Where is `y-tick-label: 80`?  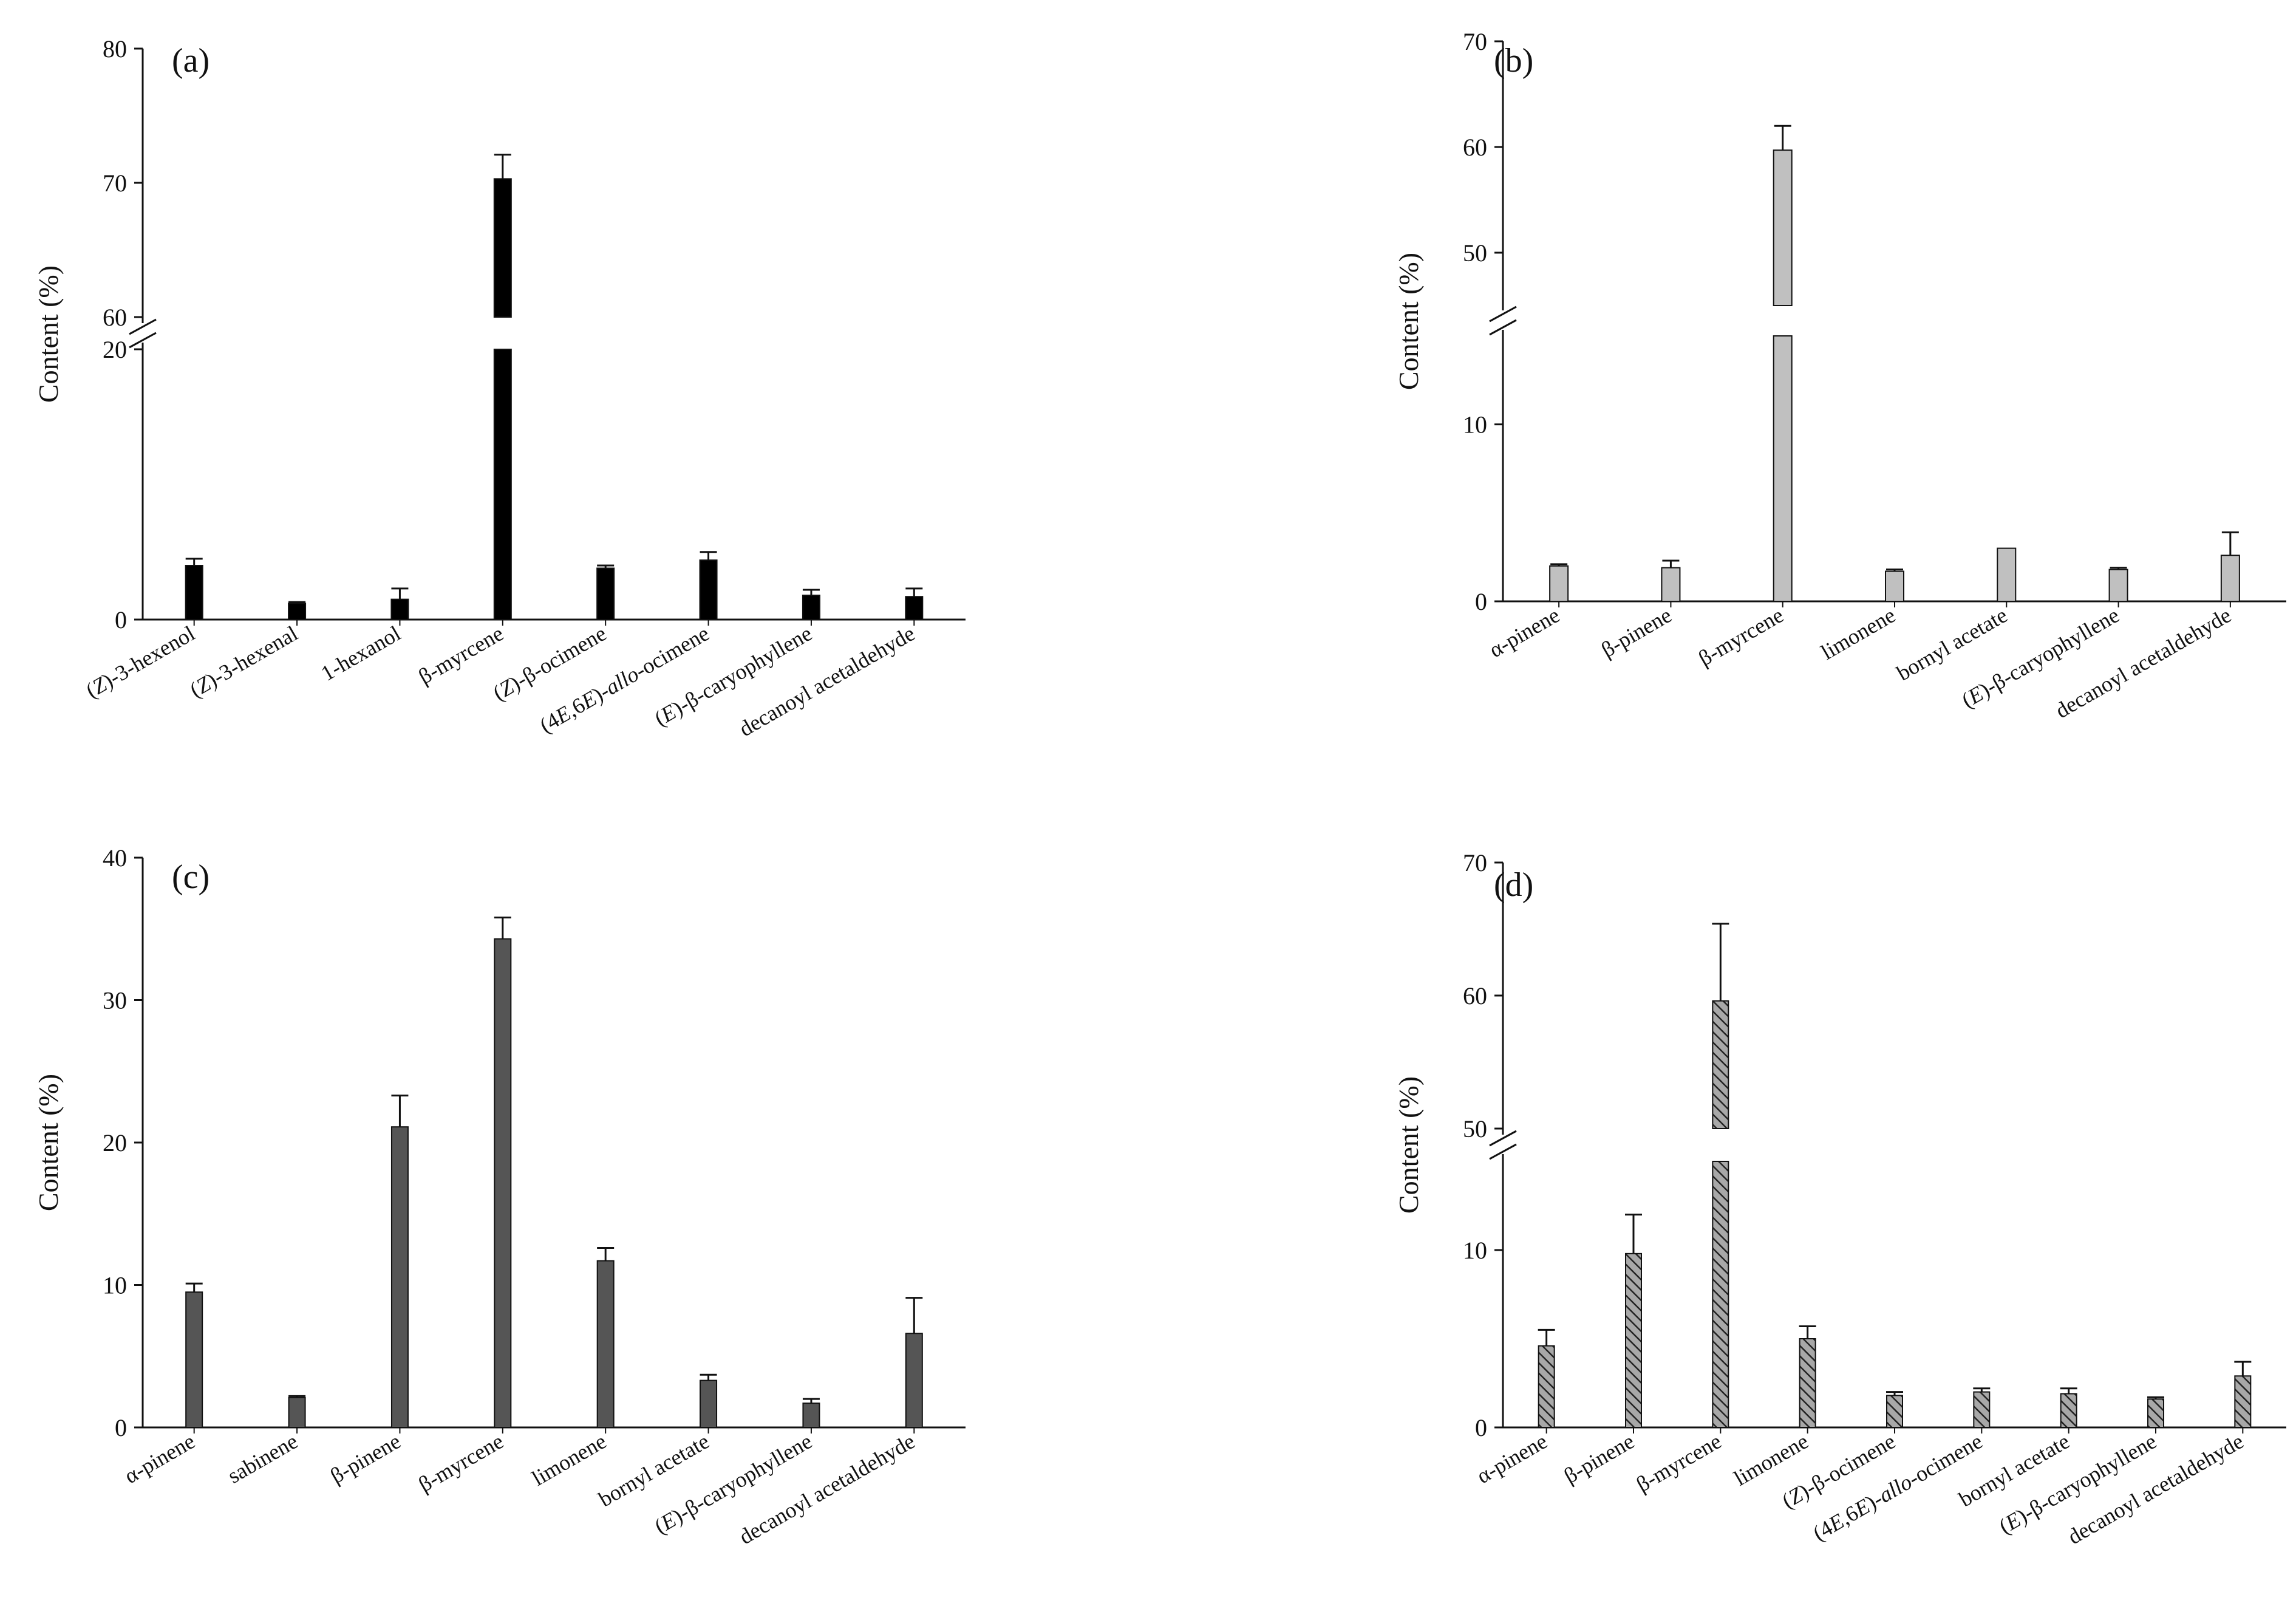 y-tick-label: 80 is located at coordinates (115, 49).